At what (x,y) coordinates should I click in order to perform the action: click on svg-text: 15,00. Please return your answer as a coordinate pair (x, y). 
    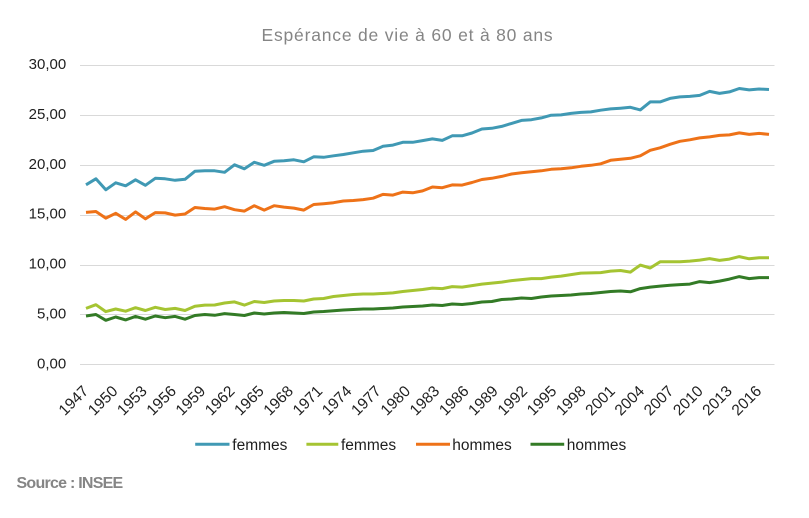
    Looking at the image, I should click on (48, 214).